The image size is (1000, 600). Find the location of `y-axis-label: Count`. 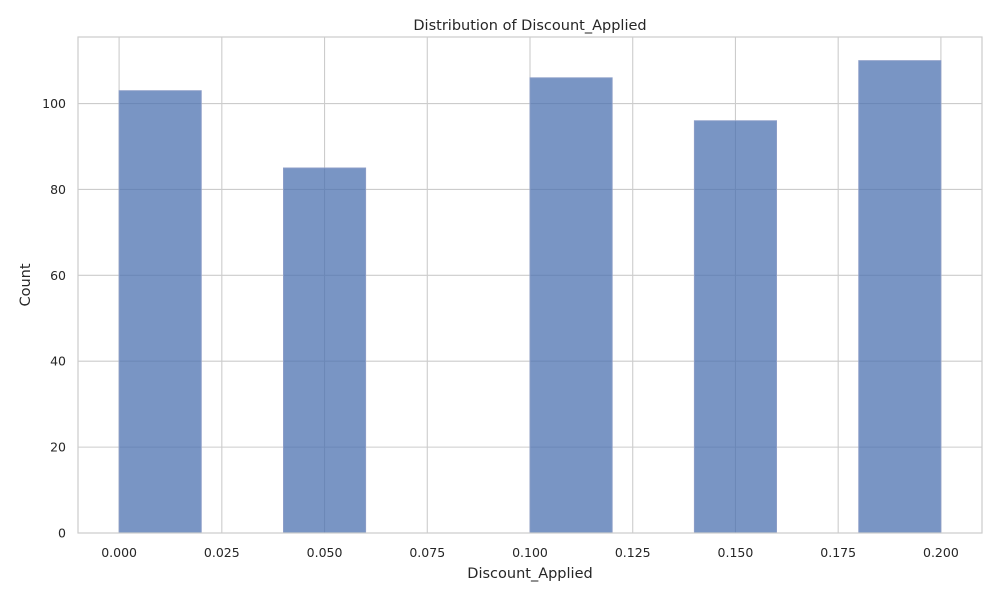

y-axis-label: Count is located at coordinates (26, 284).